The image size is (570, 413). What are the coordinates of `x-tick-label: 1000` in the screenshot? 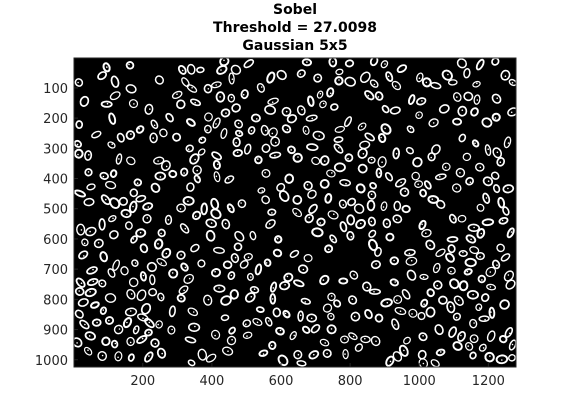 It's located at (419, 381).